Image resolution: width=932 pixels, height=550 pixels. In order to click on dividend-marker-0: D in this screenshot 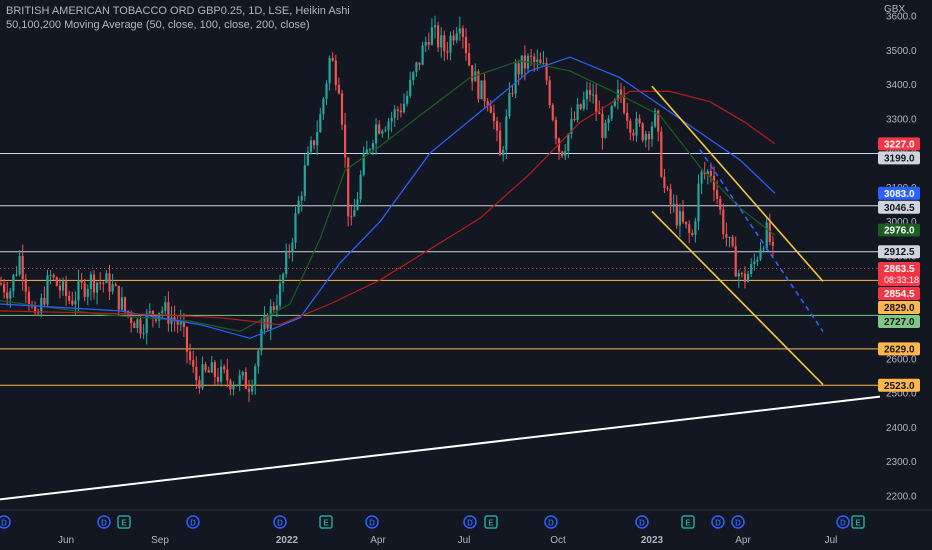, I will do `click(5, 522)`.